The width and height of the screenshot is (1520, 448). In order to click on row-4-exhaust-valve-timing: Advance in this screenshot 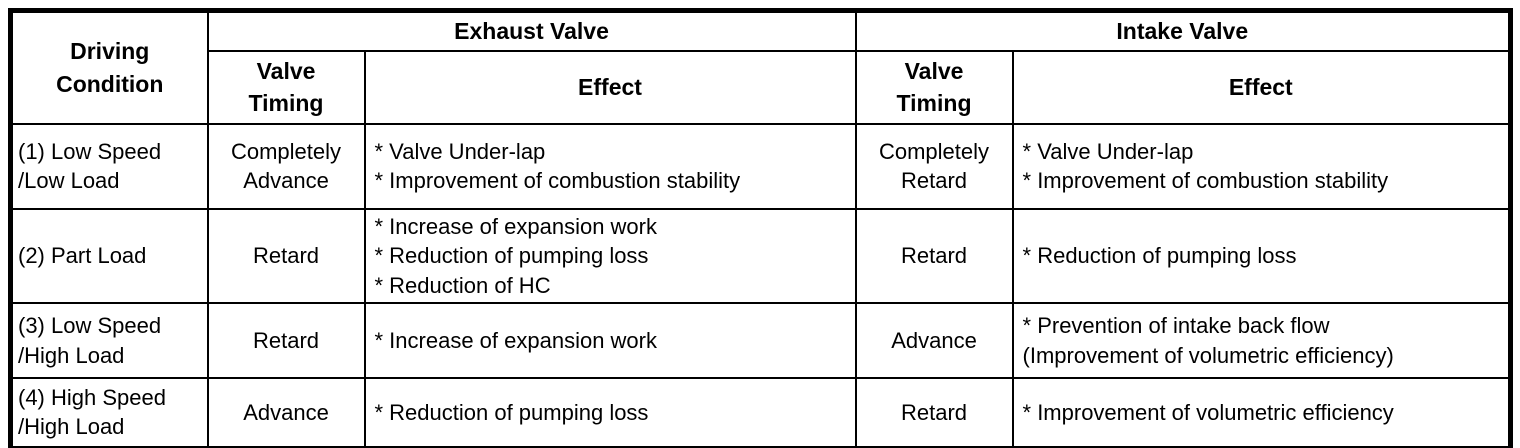, I will do `click(286, 412)`.